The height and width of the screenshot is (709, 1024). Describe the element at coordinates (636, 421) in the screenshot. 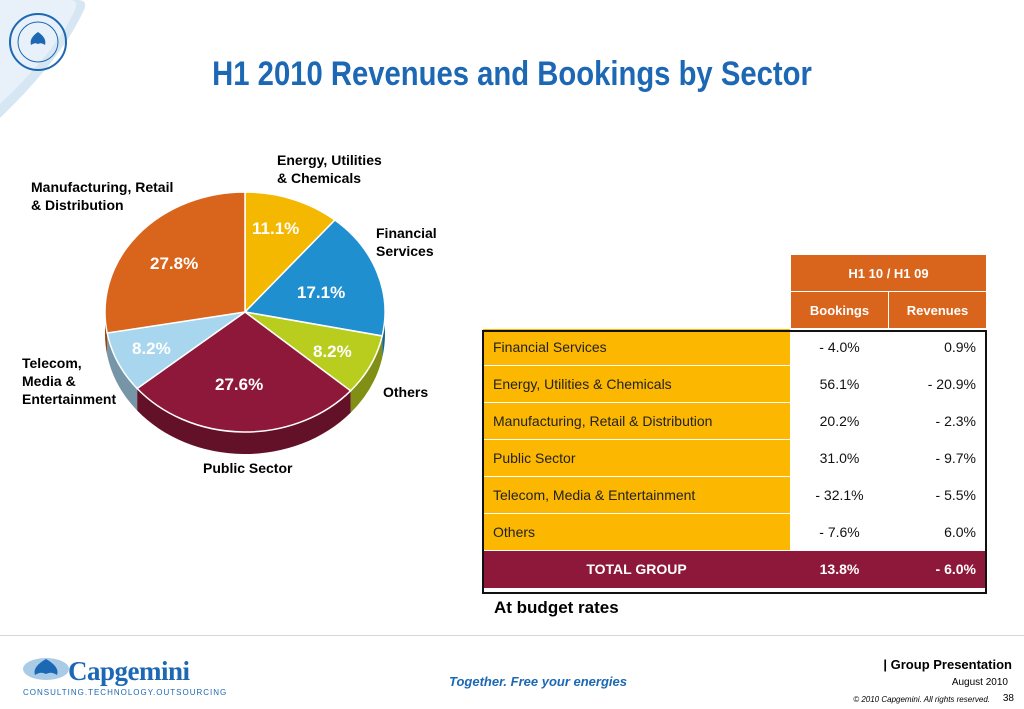

I see `sector-cell: Manufacturing, Retail & Distribution` at that location.